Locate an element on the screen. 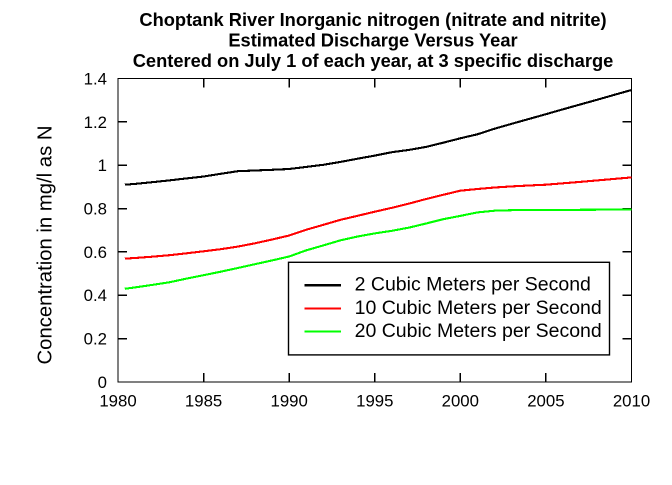 This screenshot has height=485, width=672. svg-text: 1.2 is located at coordinates (95, 122).